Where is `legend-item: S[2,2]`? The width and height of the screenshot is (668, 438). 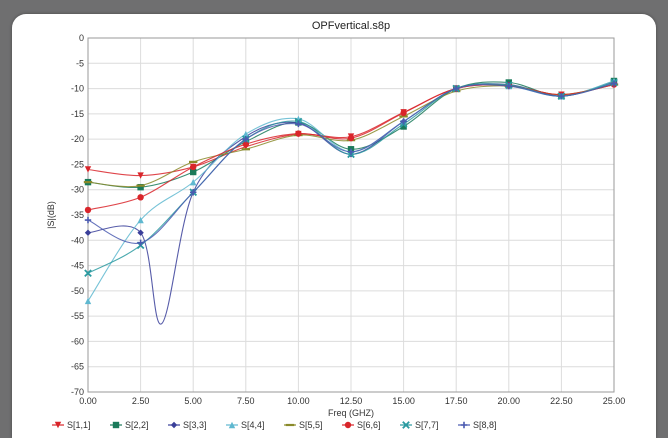
legend-item: S[2,2] is located at coordinates (129, 425).